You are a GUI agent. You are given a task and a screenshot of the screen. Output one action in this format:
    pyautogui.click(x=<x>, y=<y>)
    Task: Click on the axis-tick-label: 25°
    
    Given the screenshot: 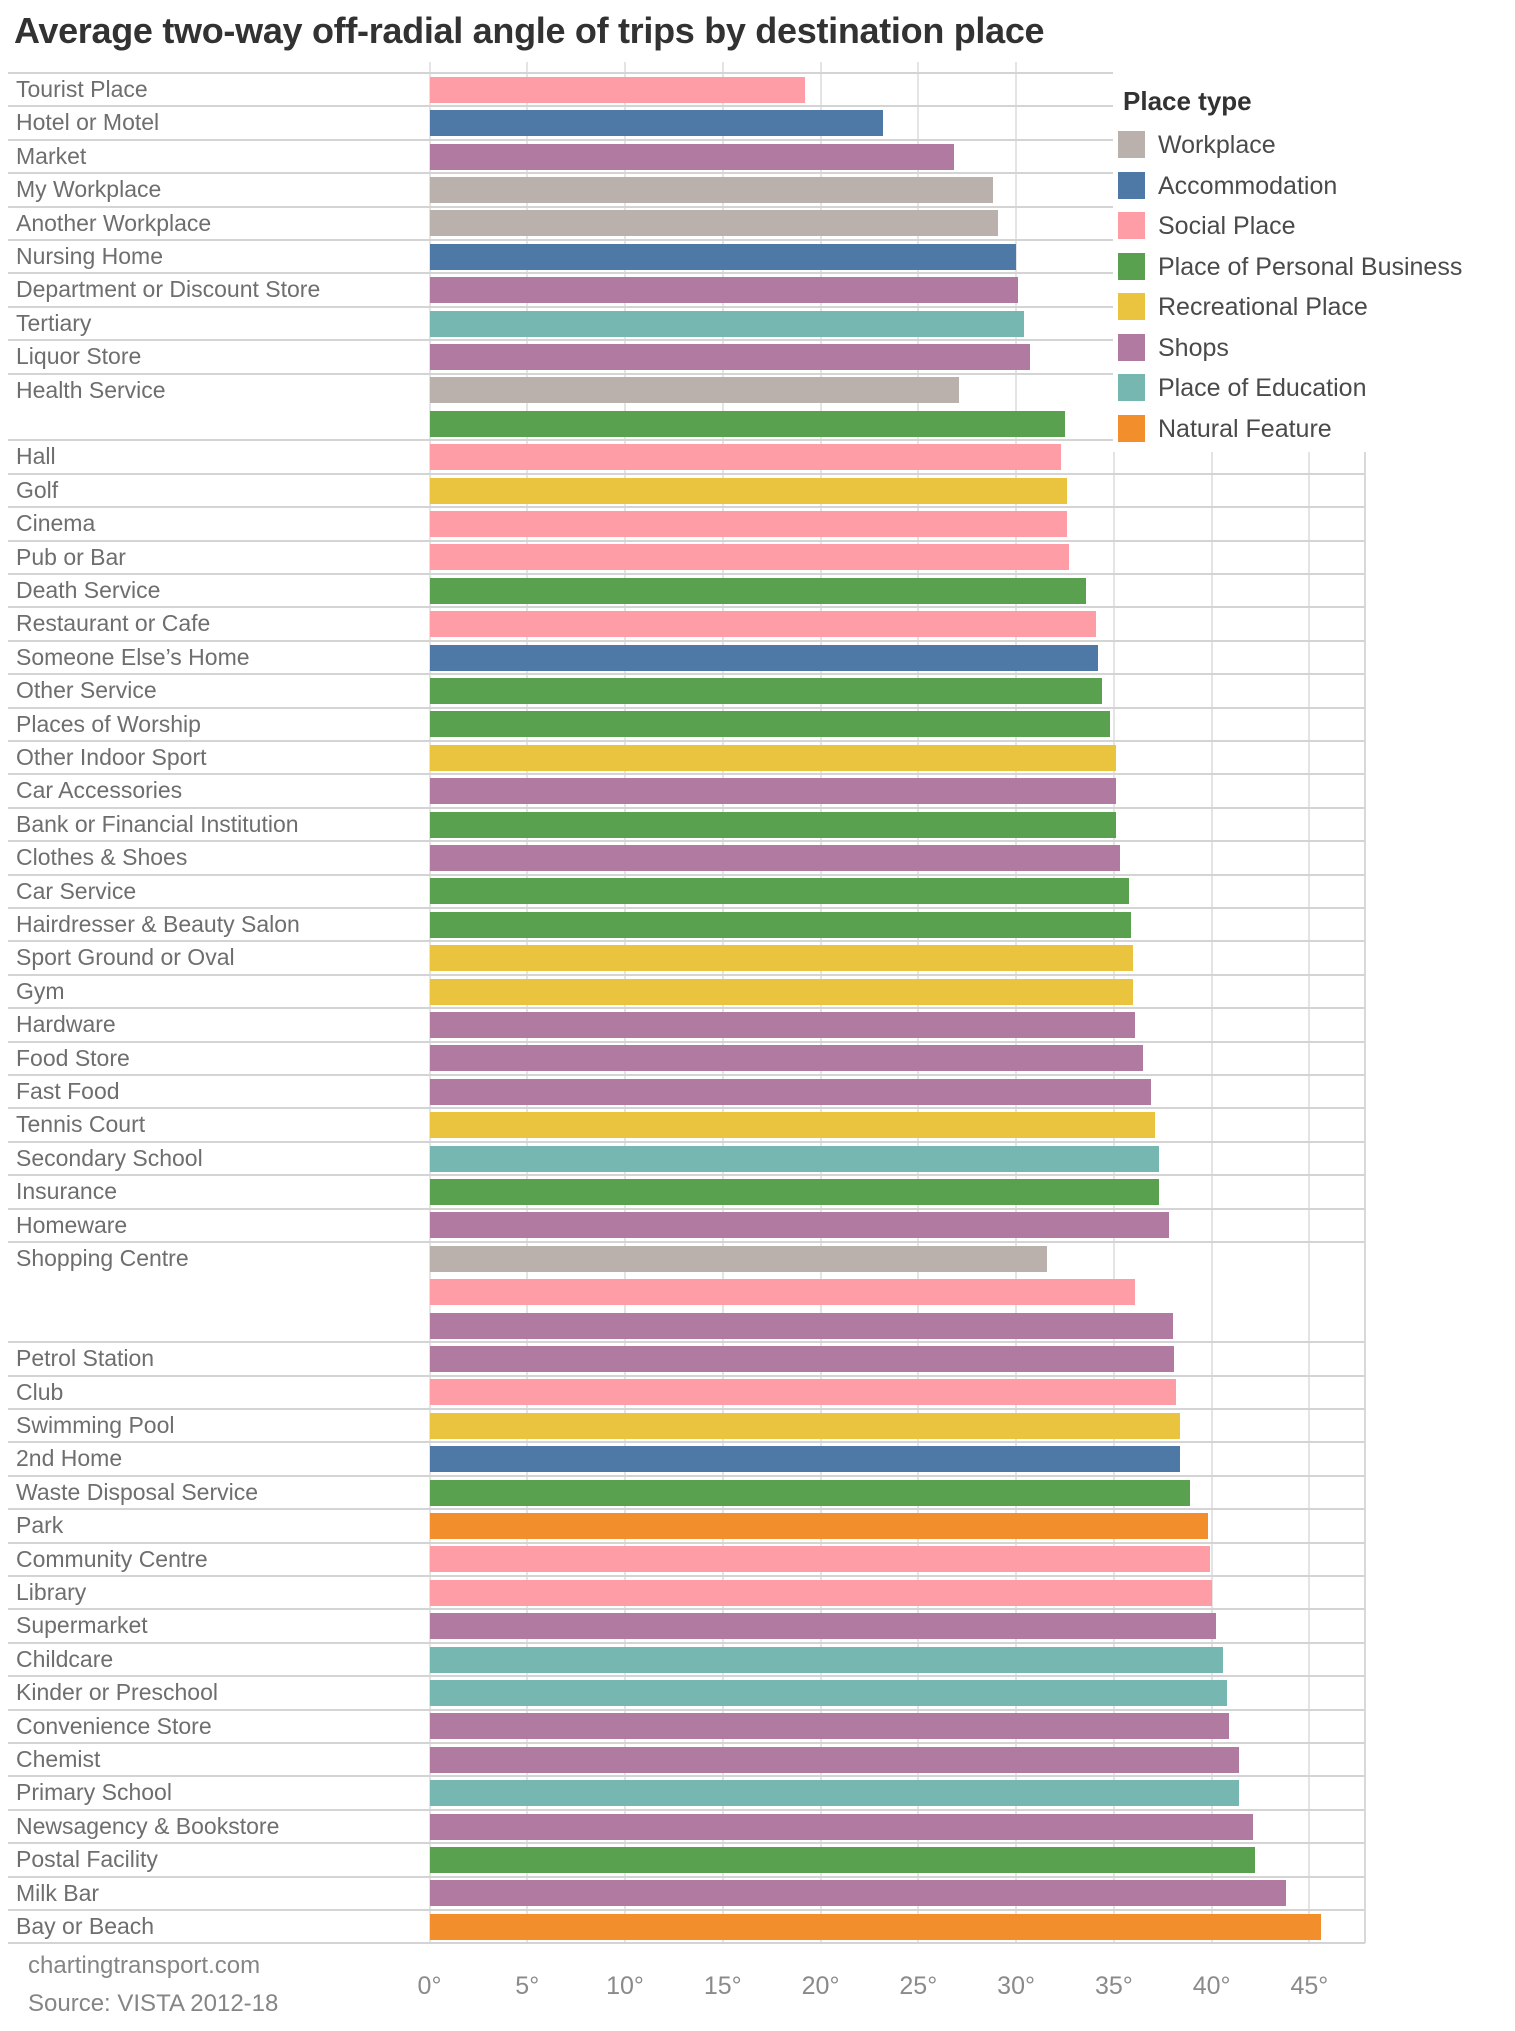 What is the action you would take?
    pyautogui.click(x=918, y=1986)
    